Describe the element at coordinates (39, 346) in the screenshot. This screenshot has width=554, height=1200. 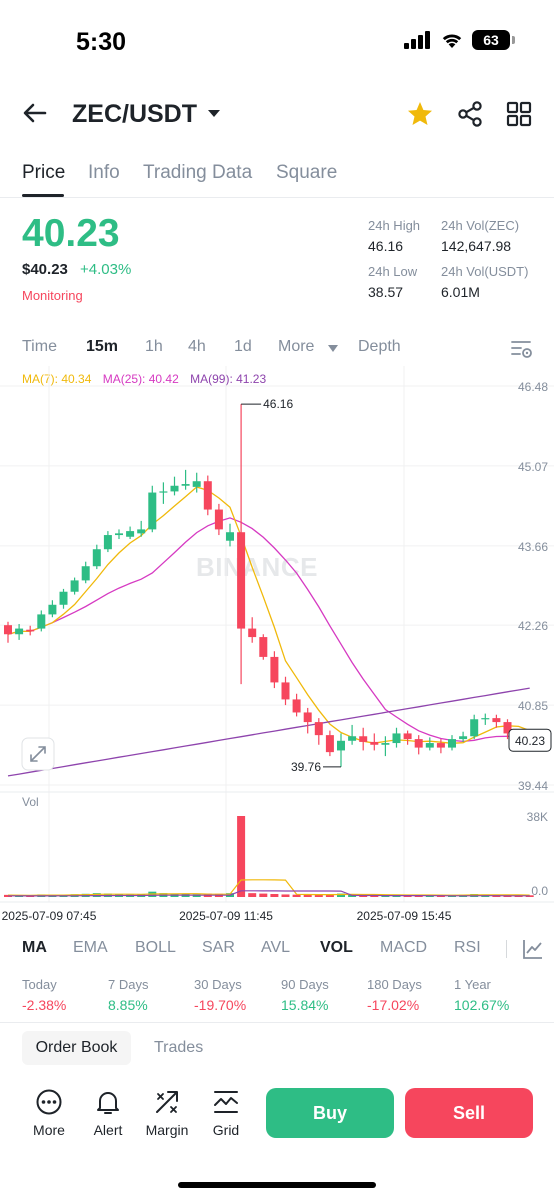
I see `tf-time: Time` at that location.